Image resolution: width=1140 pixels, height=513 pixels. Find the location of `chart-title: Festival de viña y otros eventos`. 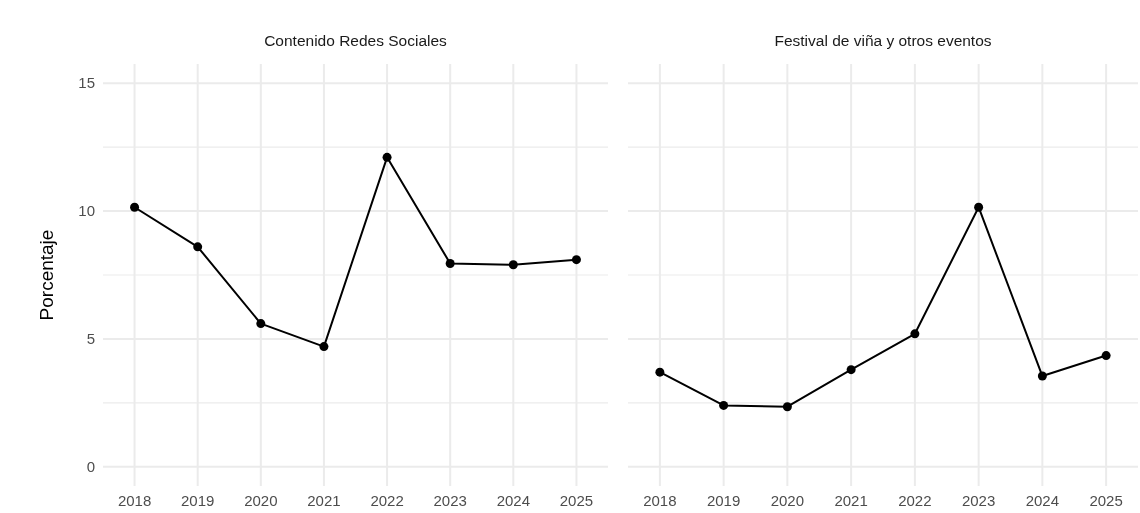

chart-title: Festival de viña y otros eventos is located at coordinates (883, 40).